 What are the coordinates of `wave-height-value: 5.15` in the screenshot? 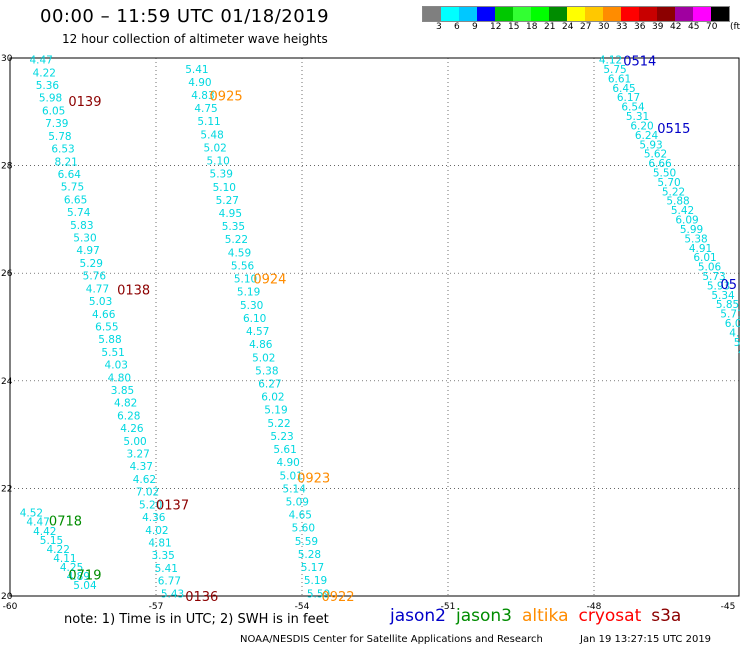 It's located at (51, 541).